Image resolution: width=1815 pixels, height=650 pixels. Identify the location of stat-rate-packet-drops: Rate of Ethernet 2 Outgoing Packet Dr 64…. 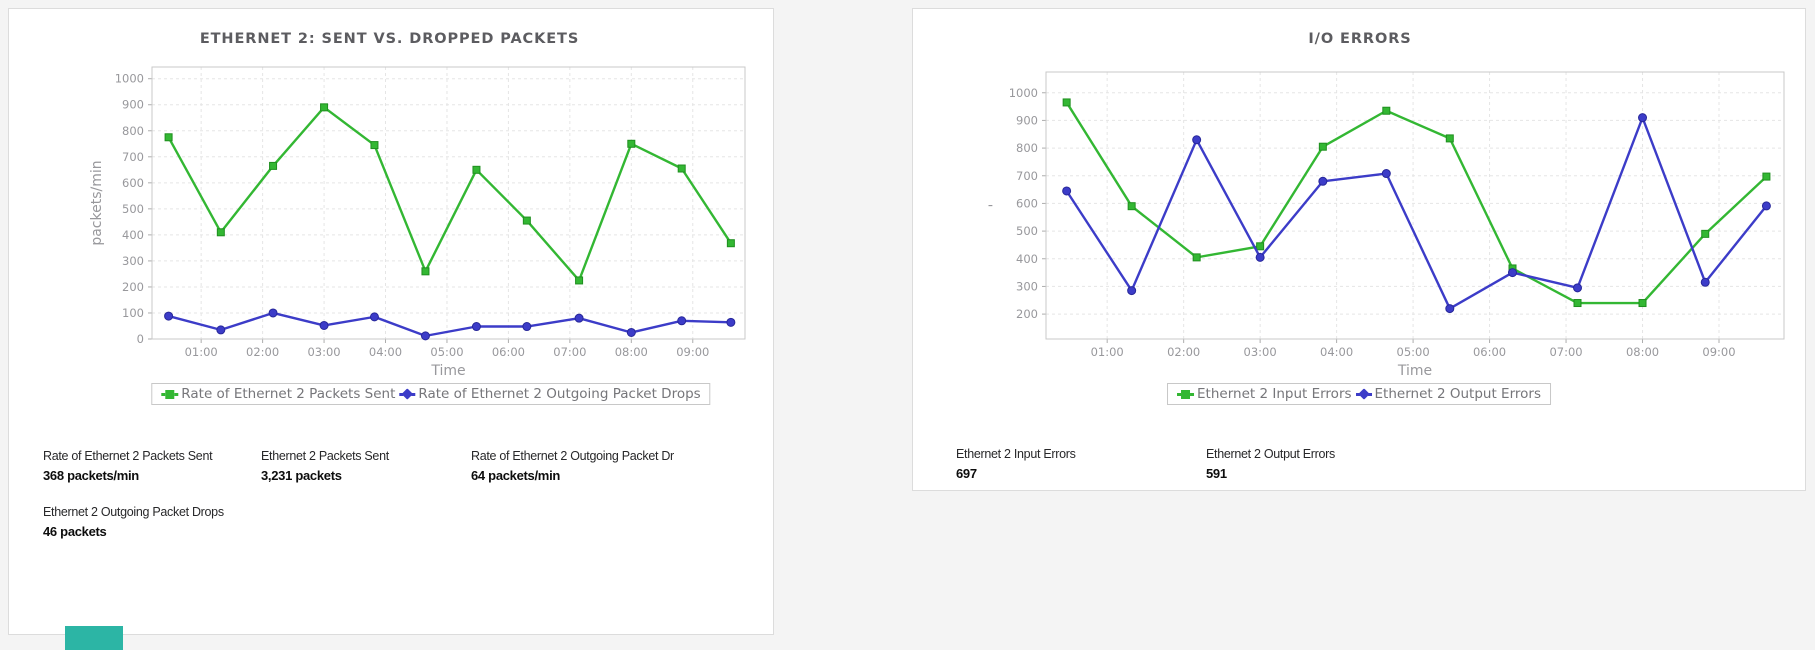
(572, 467).